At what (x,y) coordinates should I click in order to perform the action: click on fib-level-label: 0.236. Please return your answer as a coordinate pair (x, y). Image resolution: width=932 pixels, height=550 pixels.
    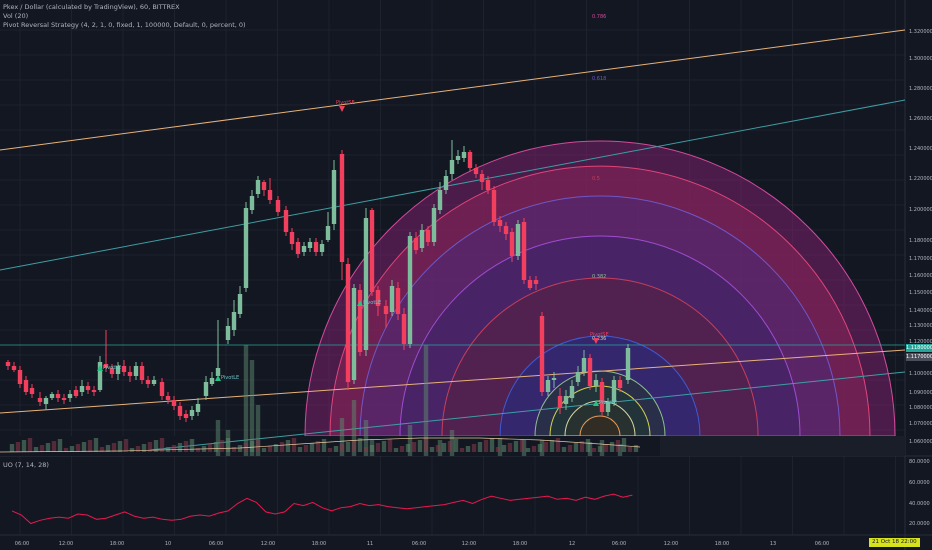
    Looking at the image, I should click on (599, 339).